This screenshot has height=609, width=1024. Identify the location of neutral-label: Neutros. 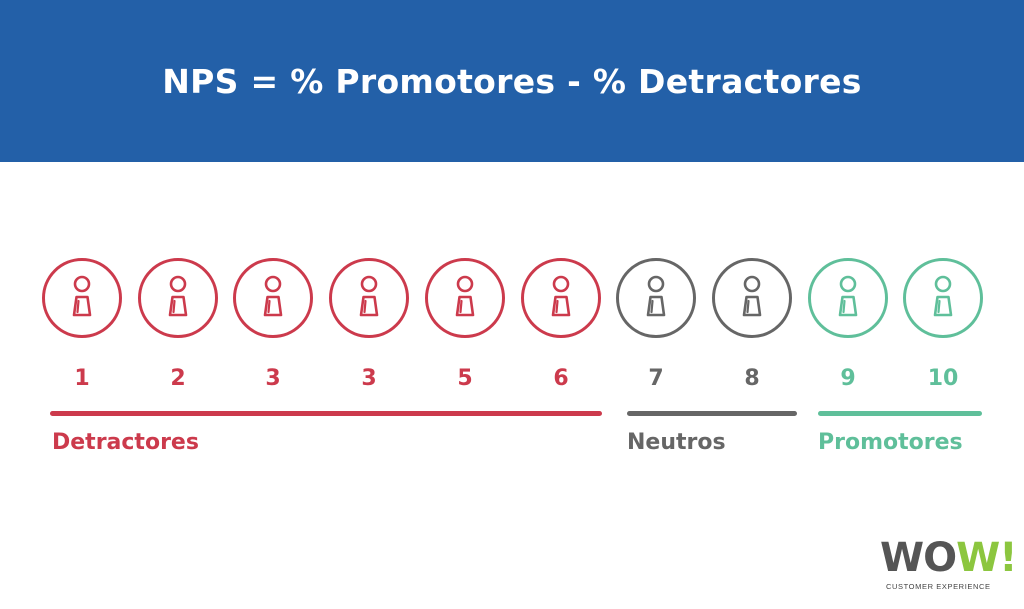
(676, 442).